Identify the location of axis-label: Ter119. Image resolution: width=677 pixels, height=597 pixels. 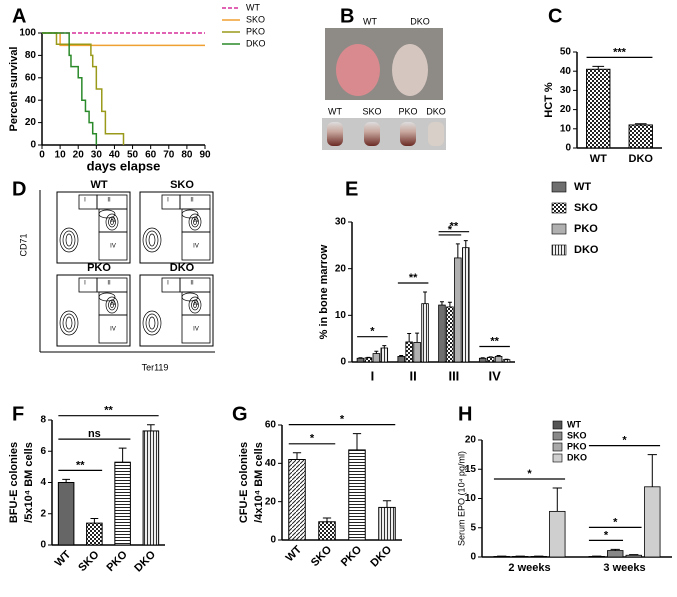
(155, 367).